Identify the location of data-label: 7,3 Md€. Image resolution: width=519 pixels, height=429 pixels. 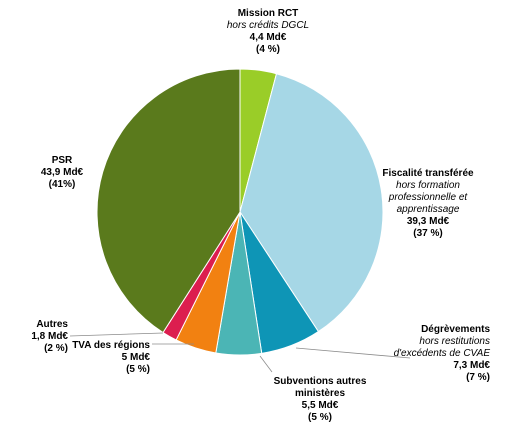
(471, 365).